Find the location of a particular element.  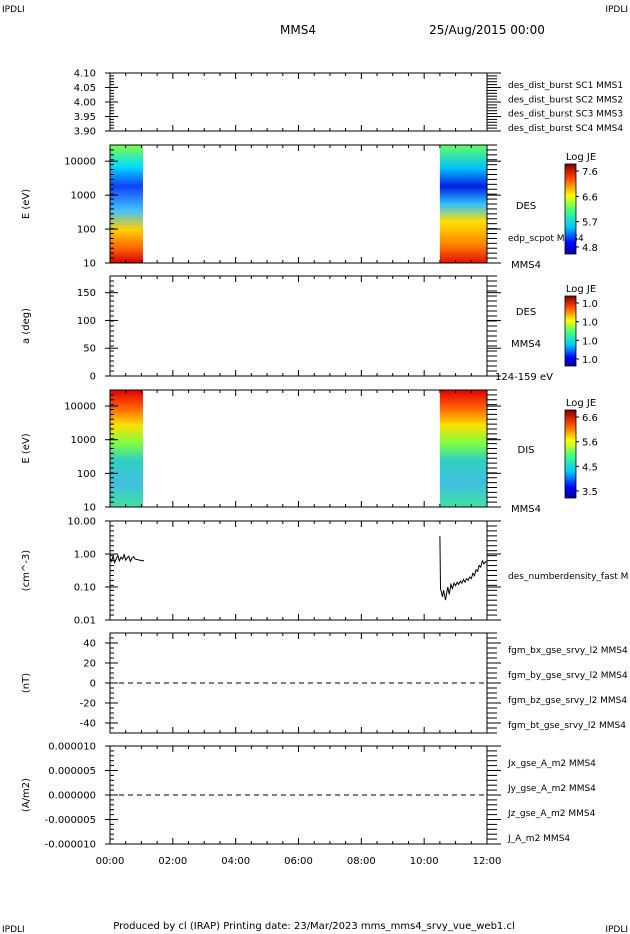

y-tick-label: -0.000005 is located at coordinates (70, 820).